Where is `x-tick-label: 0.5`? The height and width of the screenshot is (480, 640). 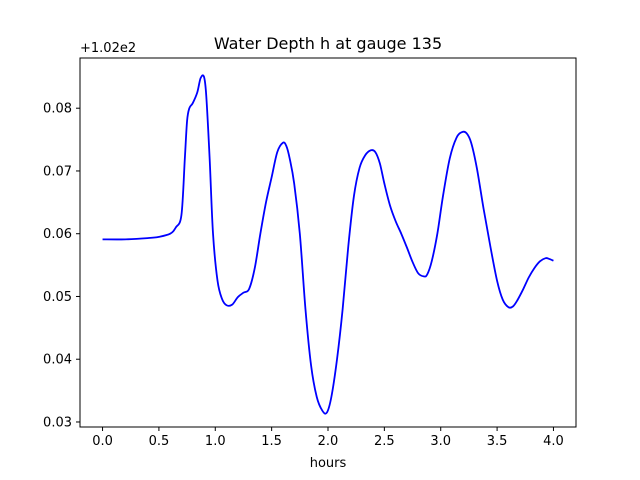 x-tick-label: 0.5 is located at coordinates (159, 441).